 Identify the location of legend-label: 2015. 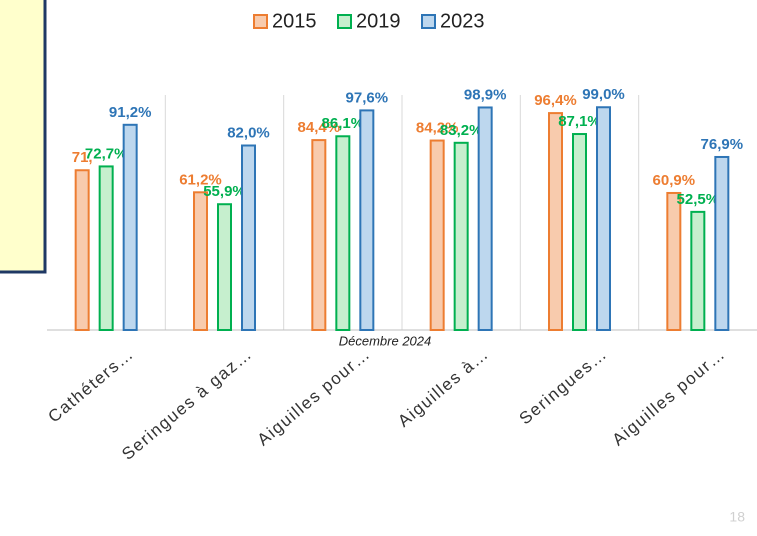
(294, 21).